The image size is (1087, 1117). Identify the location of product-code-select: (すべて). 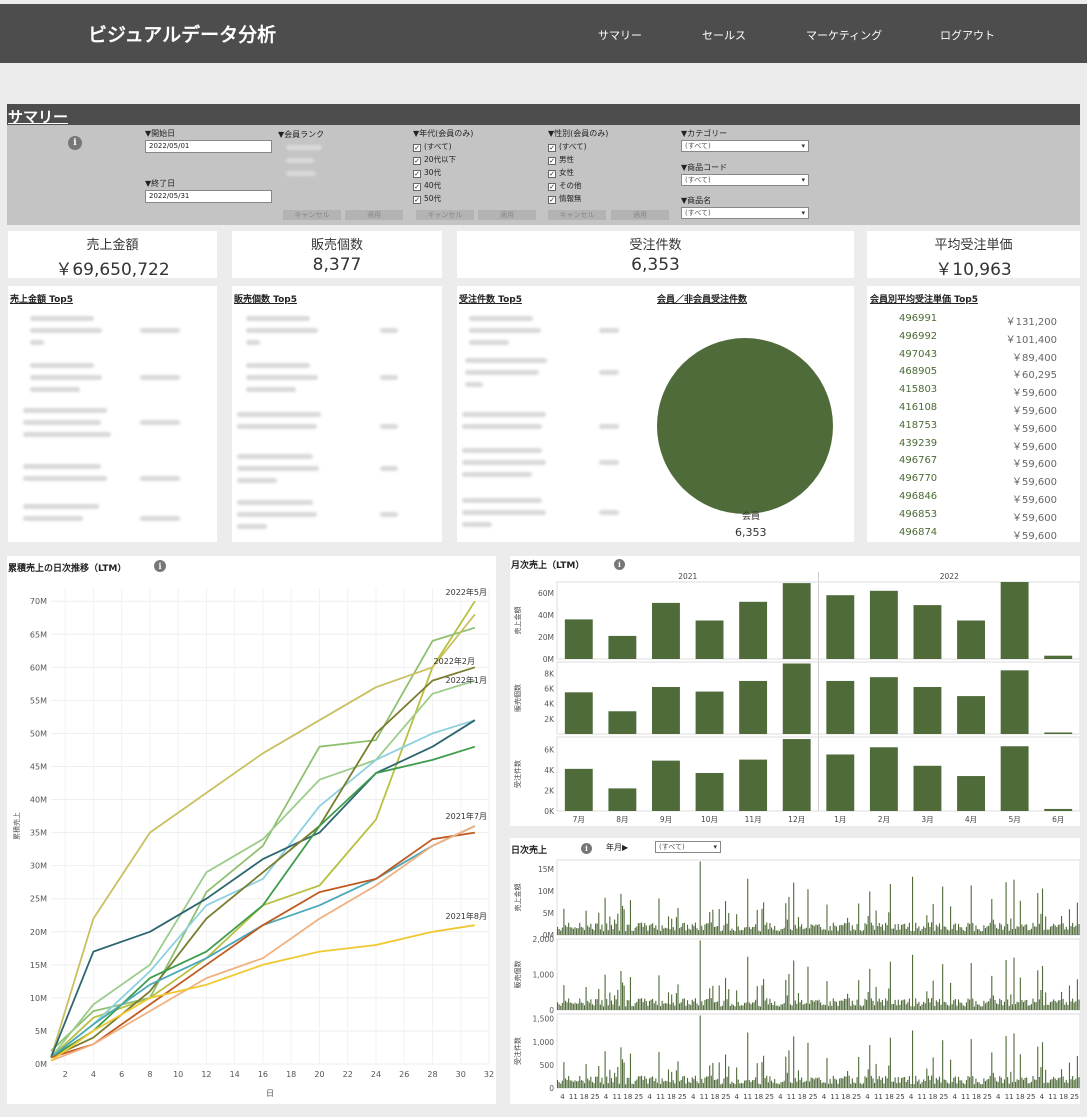
(745, 180).